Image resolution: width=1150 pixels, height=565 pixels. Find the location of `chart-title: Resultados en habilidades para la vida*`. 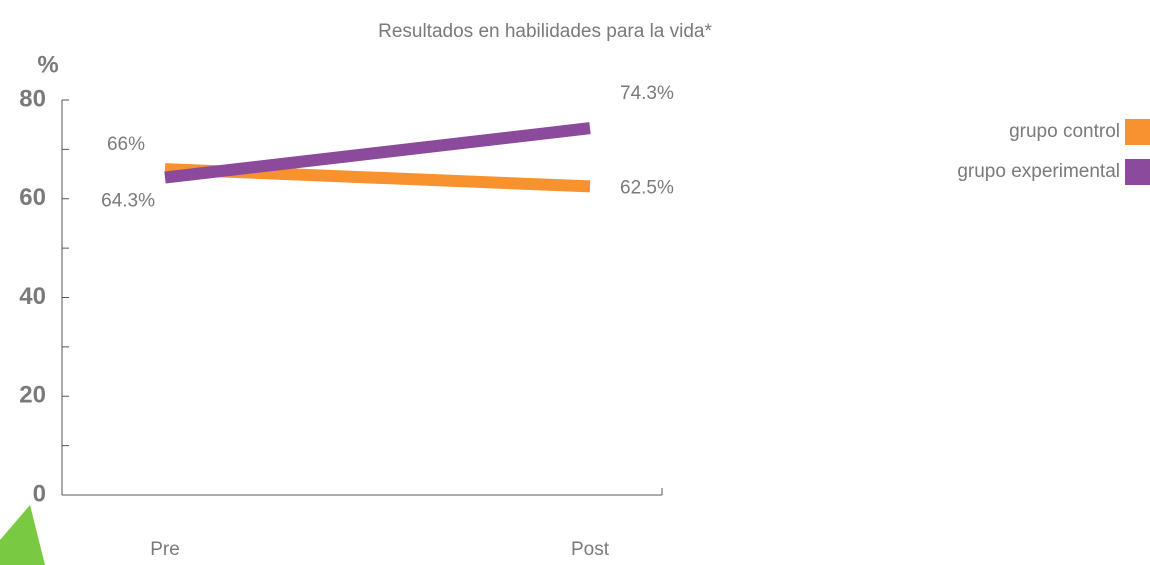

chart-title: Resultados en habilidades para la vida* is located at coordinates (545, 31).